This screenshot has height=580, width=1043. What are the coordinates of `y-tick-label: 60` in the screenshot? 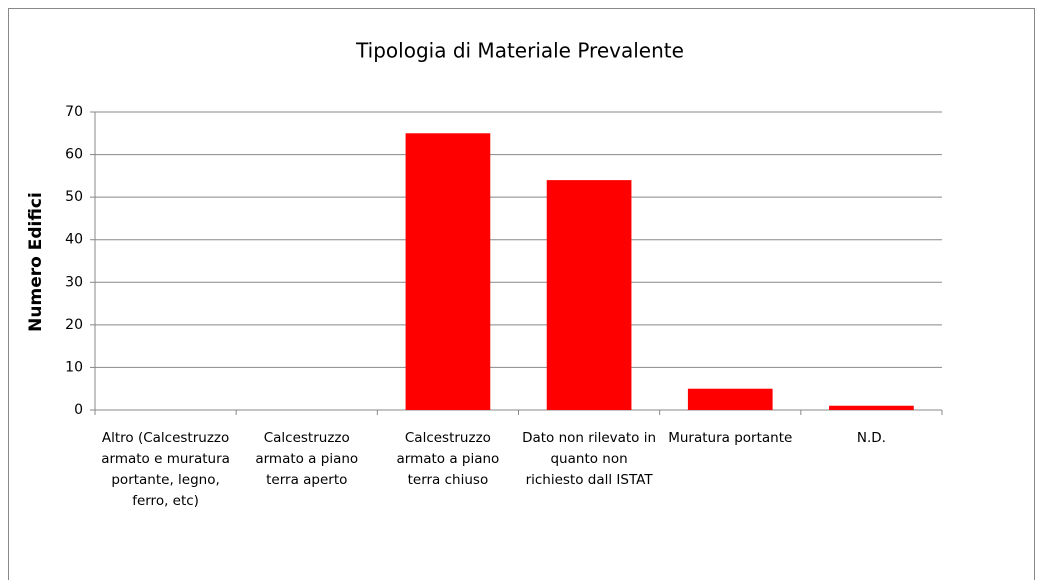 It's located at (74, 155).